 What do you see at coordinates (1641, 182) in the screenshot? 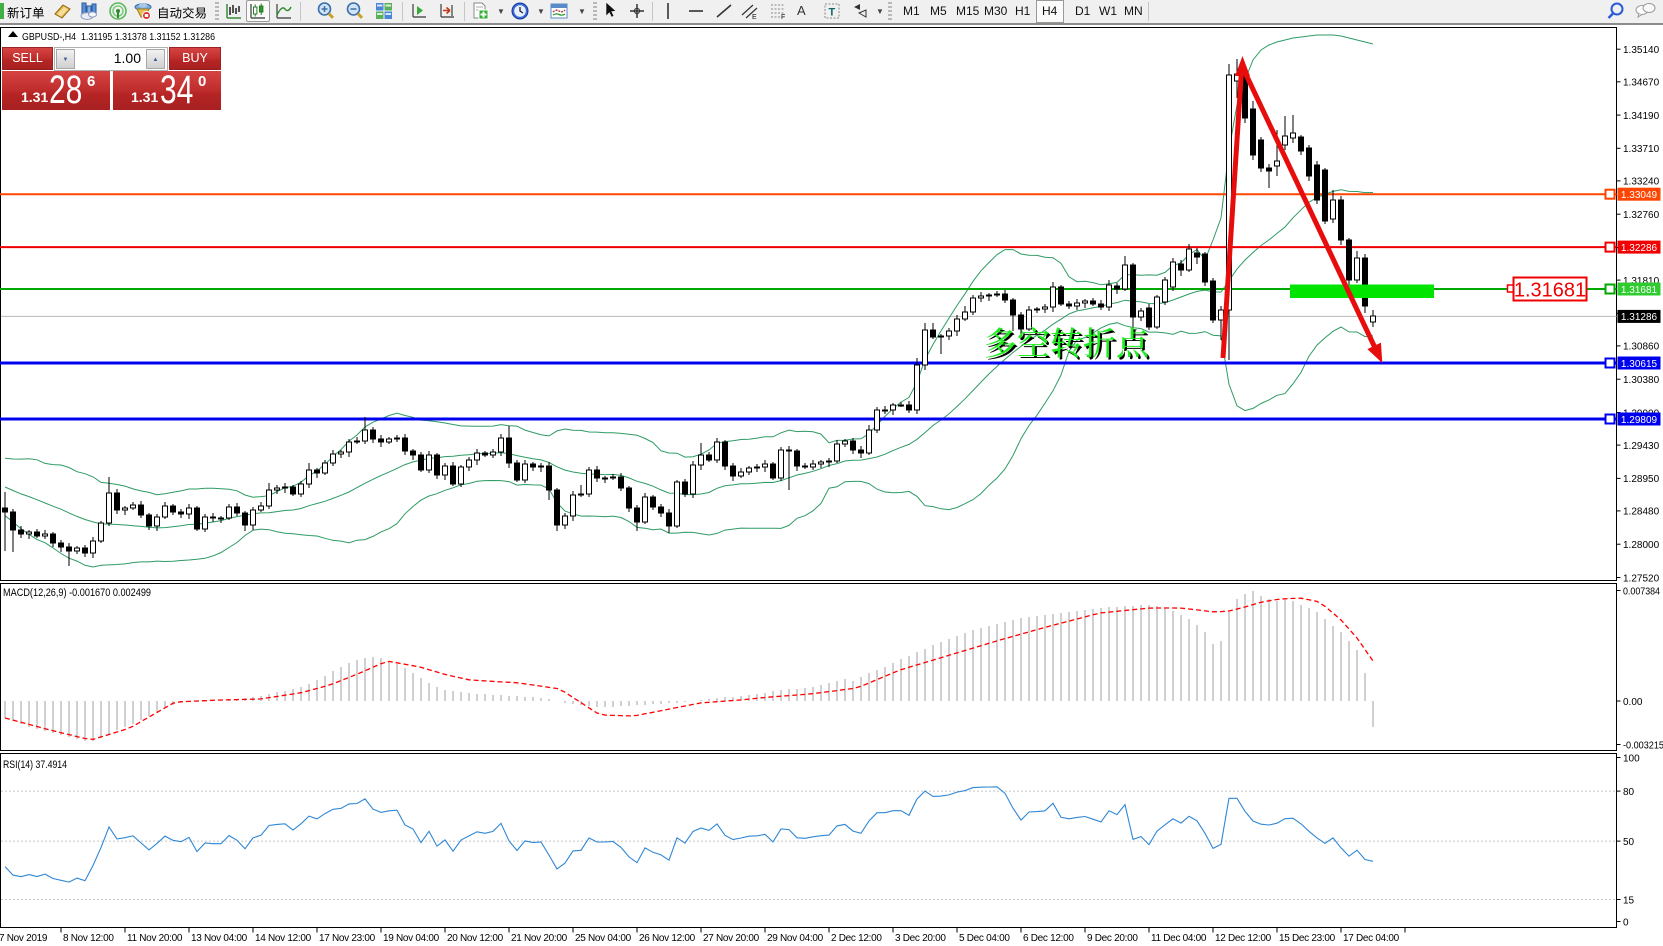
I see `svg-text: 1.33240` at bounding box center [1641, 182].